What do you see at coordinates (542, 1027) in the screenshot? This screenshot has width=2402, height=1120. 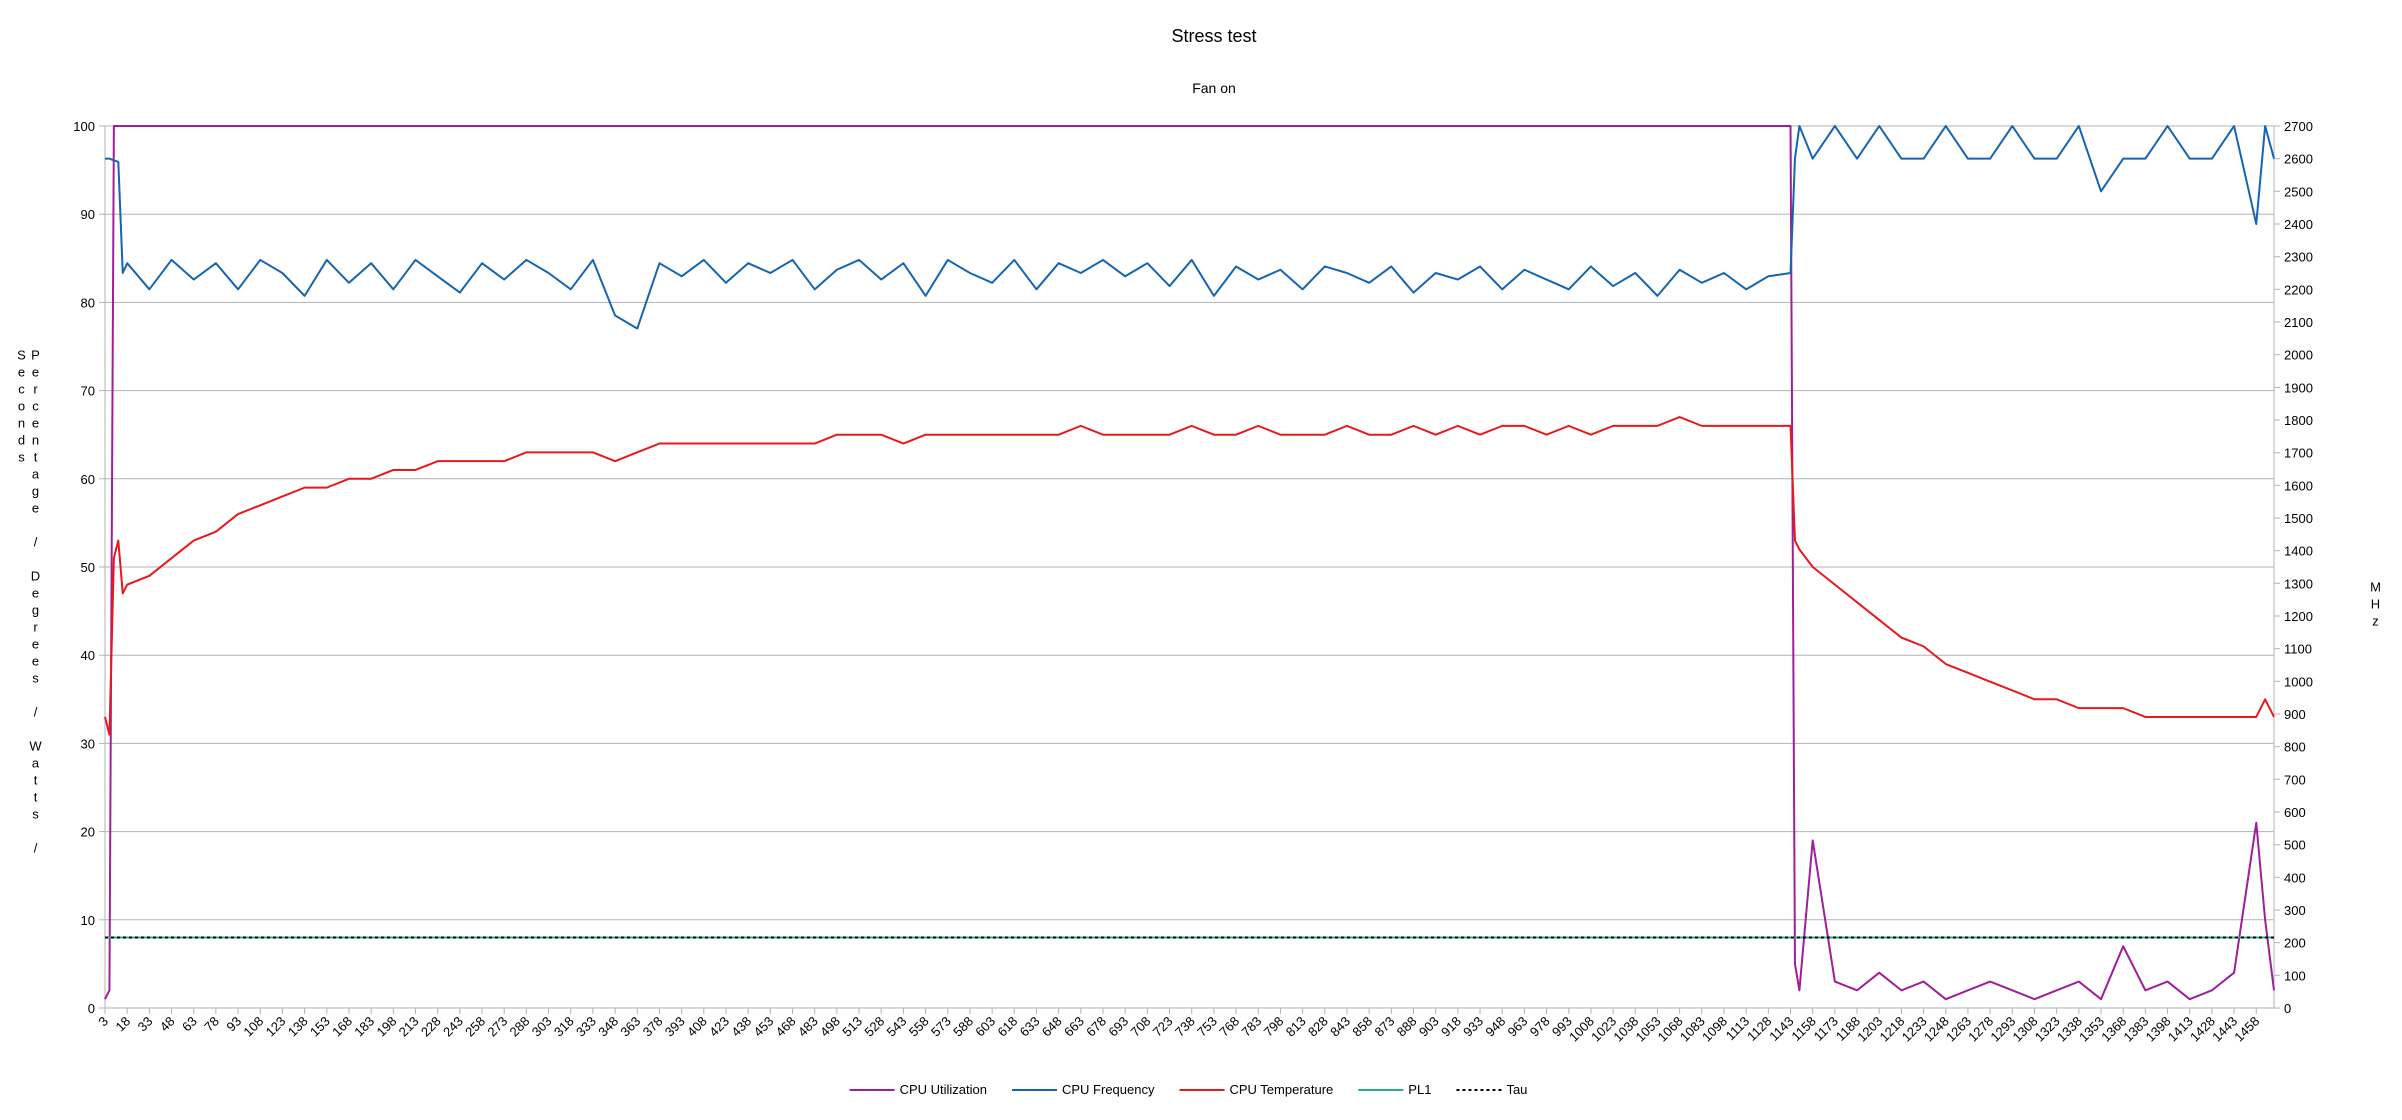 I see `x-tick-label: 303` at bounding box center [542, 1027].